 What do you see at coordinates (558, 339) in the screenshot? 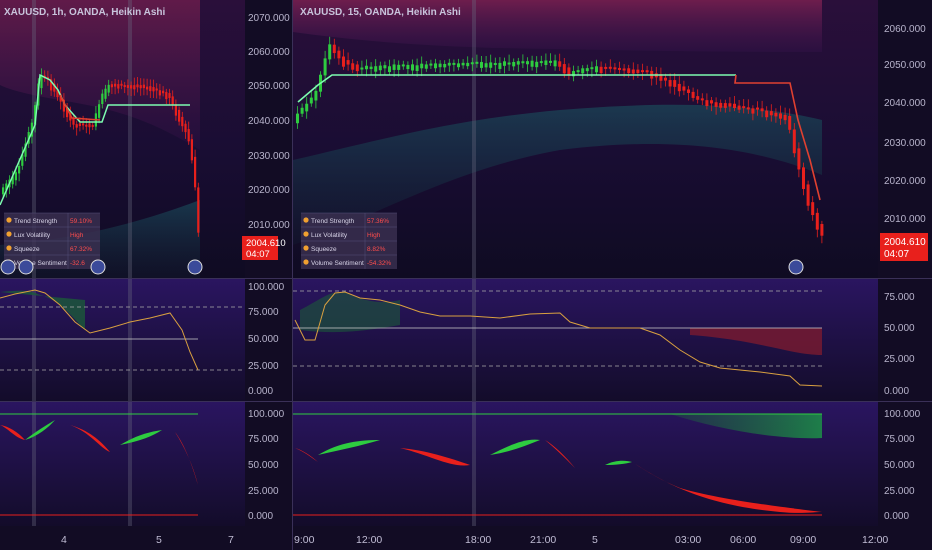
I see `right-osc1-line` at bounding box center [558, 339].